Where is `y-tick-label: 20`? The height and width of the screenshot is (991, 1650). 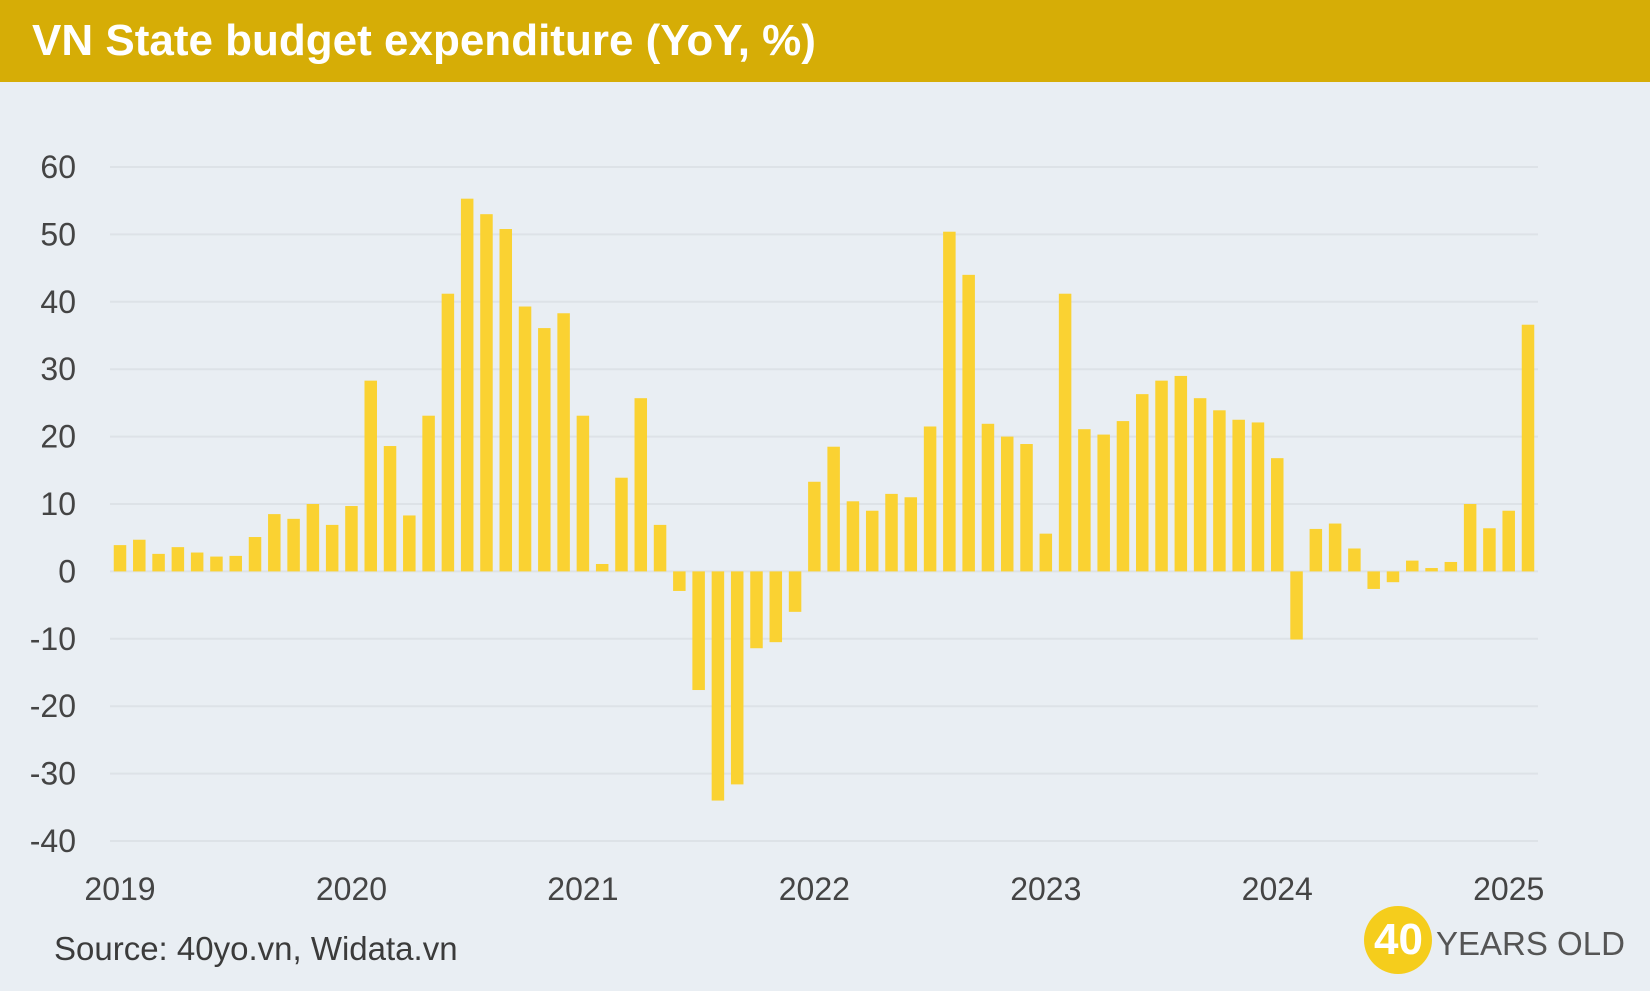 y-tick-label: 20 is located at coordinates (58, 437).